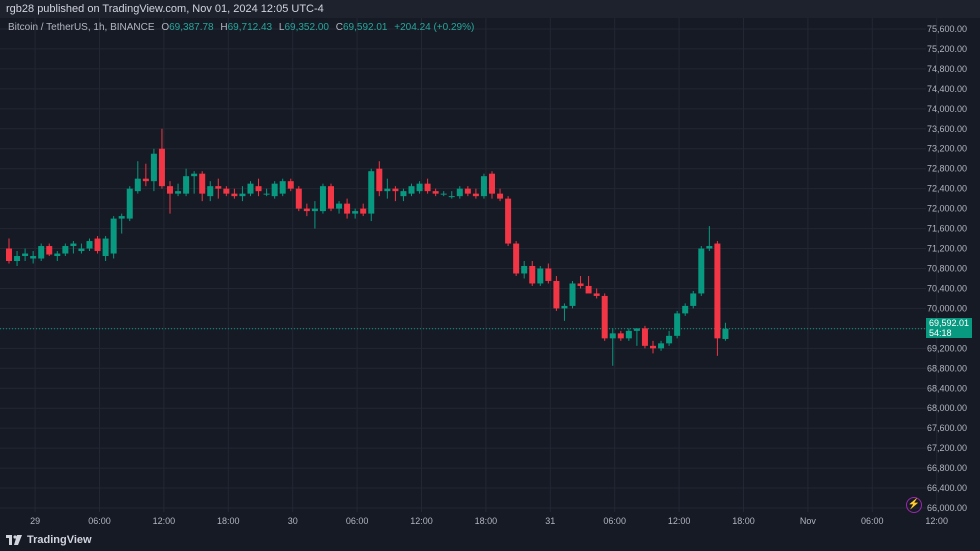 Image resolution: width=980 pixels, height=551 pixels. Describe the element at coordinates (81, 27) in the screenshot. I see `legend-symbol: Bitcoin / TetherUS, 1h, BINANCE` at that location.